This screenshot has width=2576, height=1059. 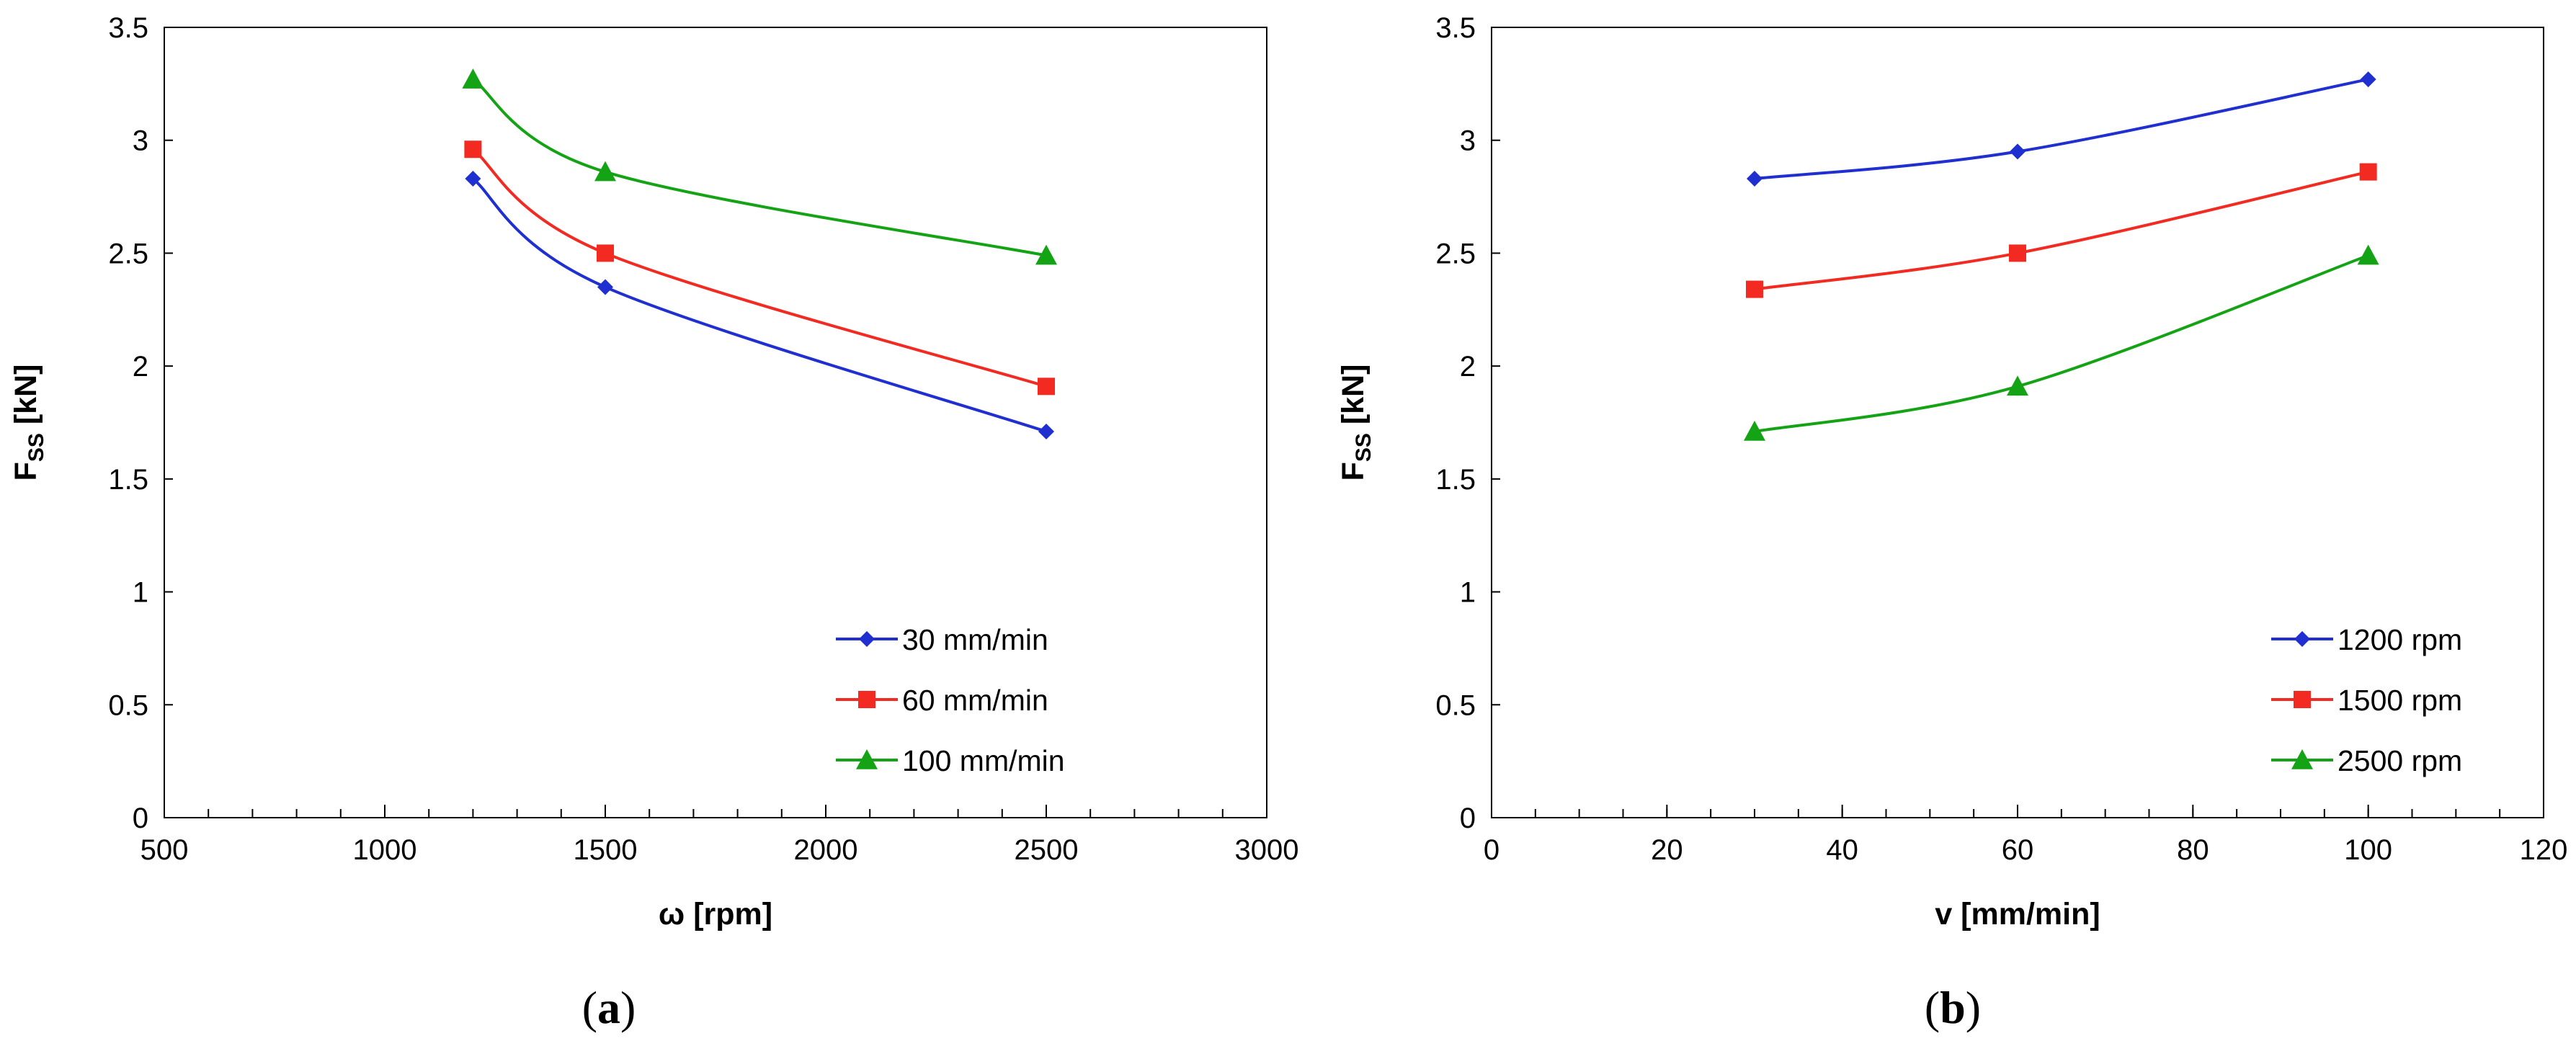 I want to click on x-tick-label: 2000, so click(x=826, y=850).